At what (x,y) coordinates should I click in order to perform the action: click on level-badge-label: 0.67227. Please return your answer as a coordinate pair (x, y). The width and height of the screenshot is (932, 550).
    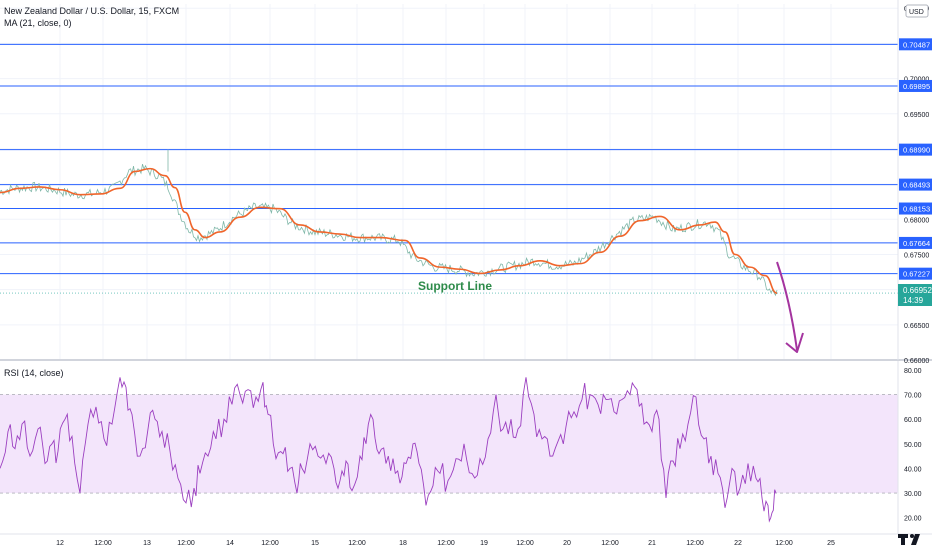
    Looking at the image, I should click on (916, 274).